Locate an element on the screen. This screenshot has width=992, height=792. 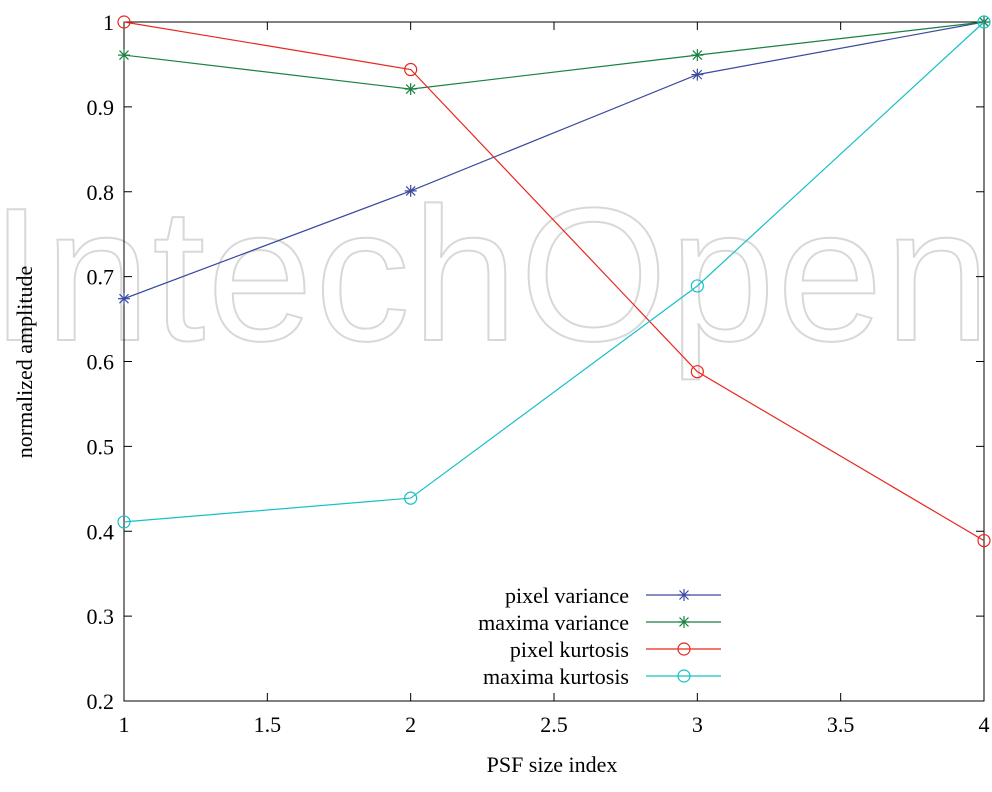
series-line is located at coordinates (554, 55).